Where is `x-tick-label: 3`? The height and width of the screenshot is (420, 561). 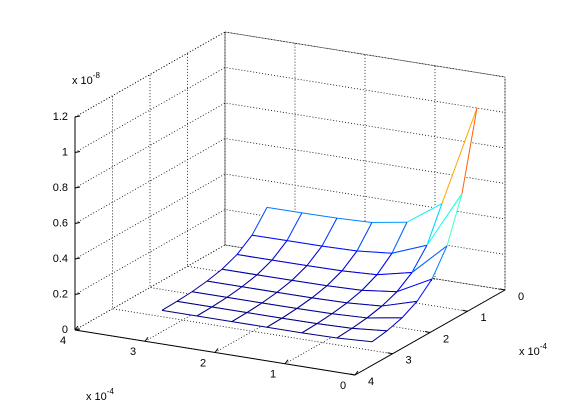 x-tick-label: 3 is located at coordinates (133, 352).